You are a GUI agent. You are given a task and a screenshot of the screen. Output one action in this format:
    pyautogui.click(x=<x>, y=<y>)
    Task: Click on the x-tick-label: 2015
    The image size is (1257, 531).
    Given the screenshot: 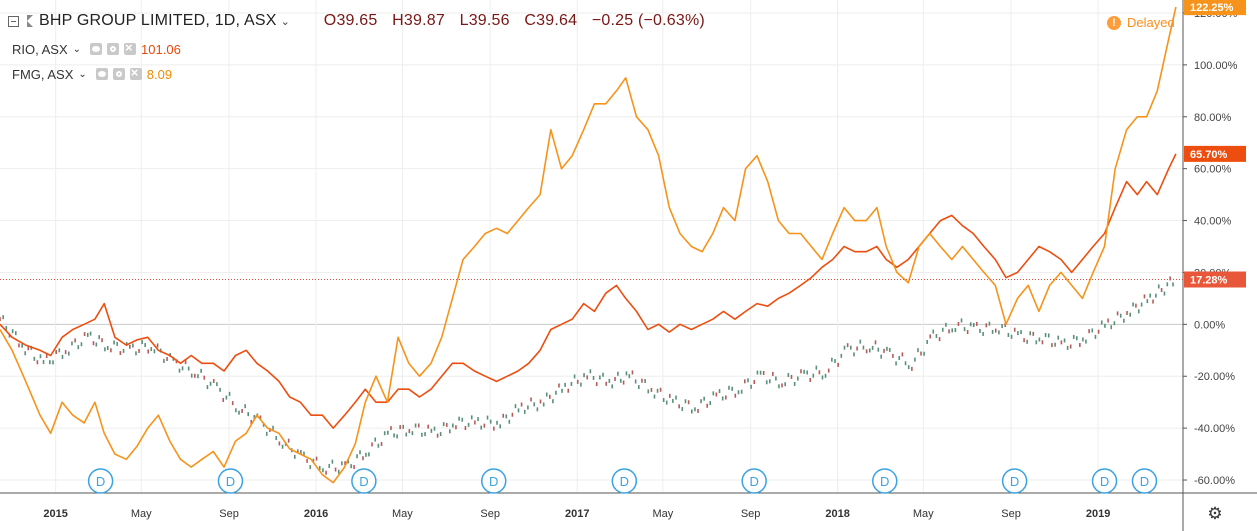 What is the action you would take?
    pyautogui.click(x=55, y=514)
    